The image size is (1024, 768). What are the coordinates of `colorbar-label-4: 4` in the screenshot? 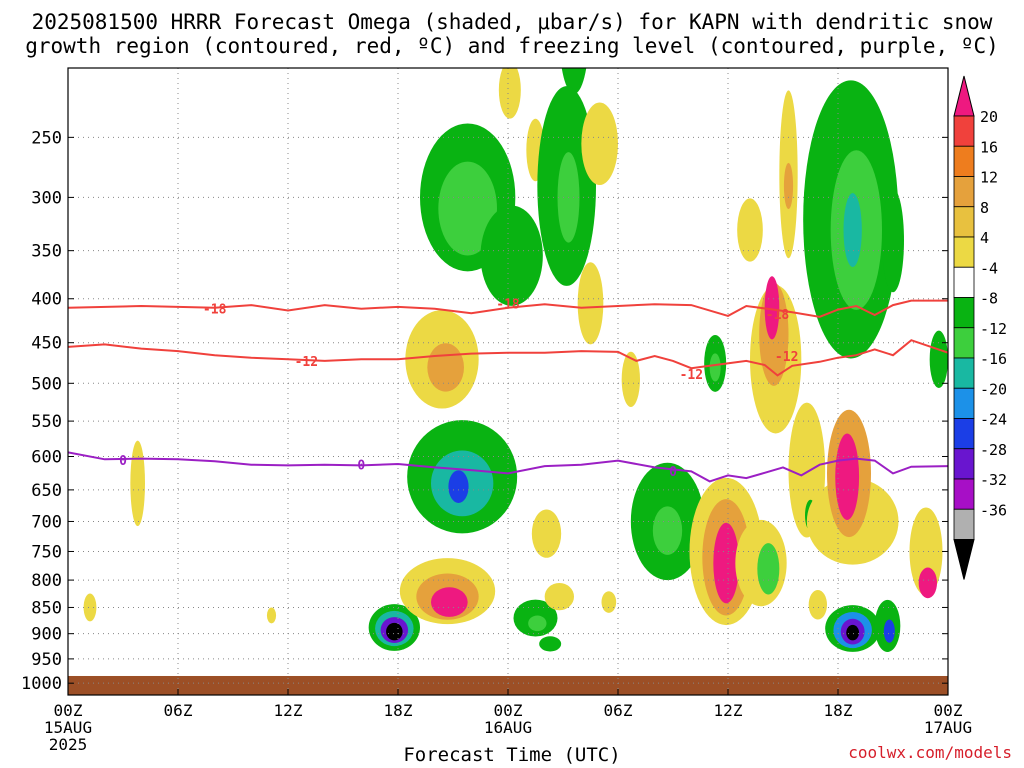 It's located at (984, 238).